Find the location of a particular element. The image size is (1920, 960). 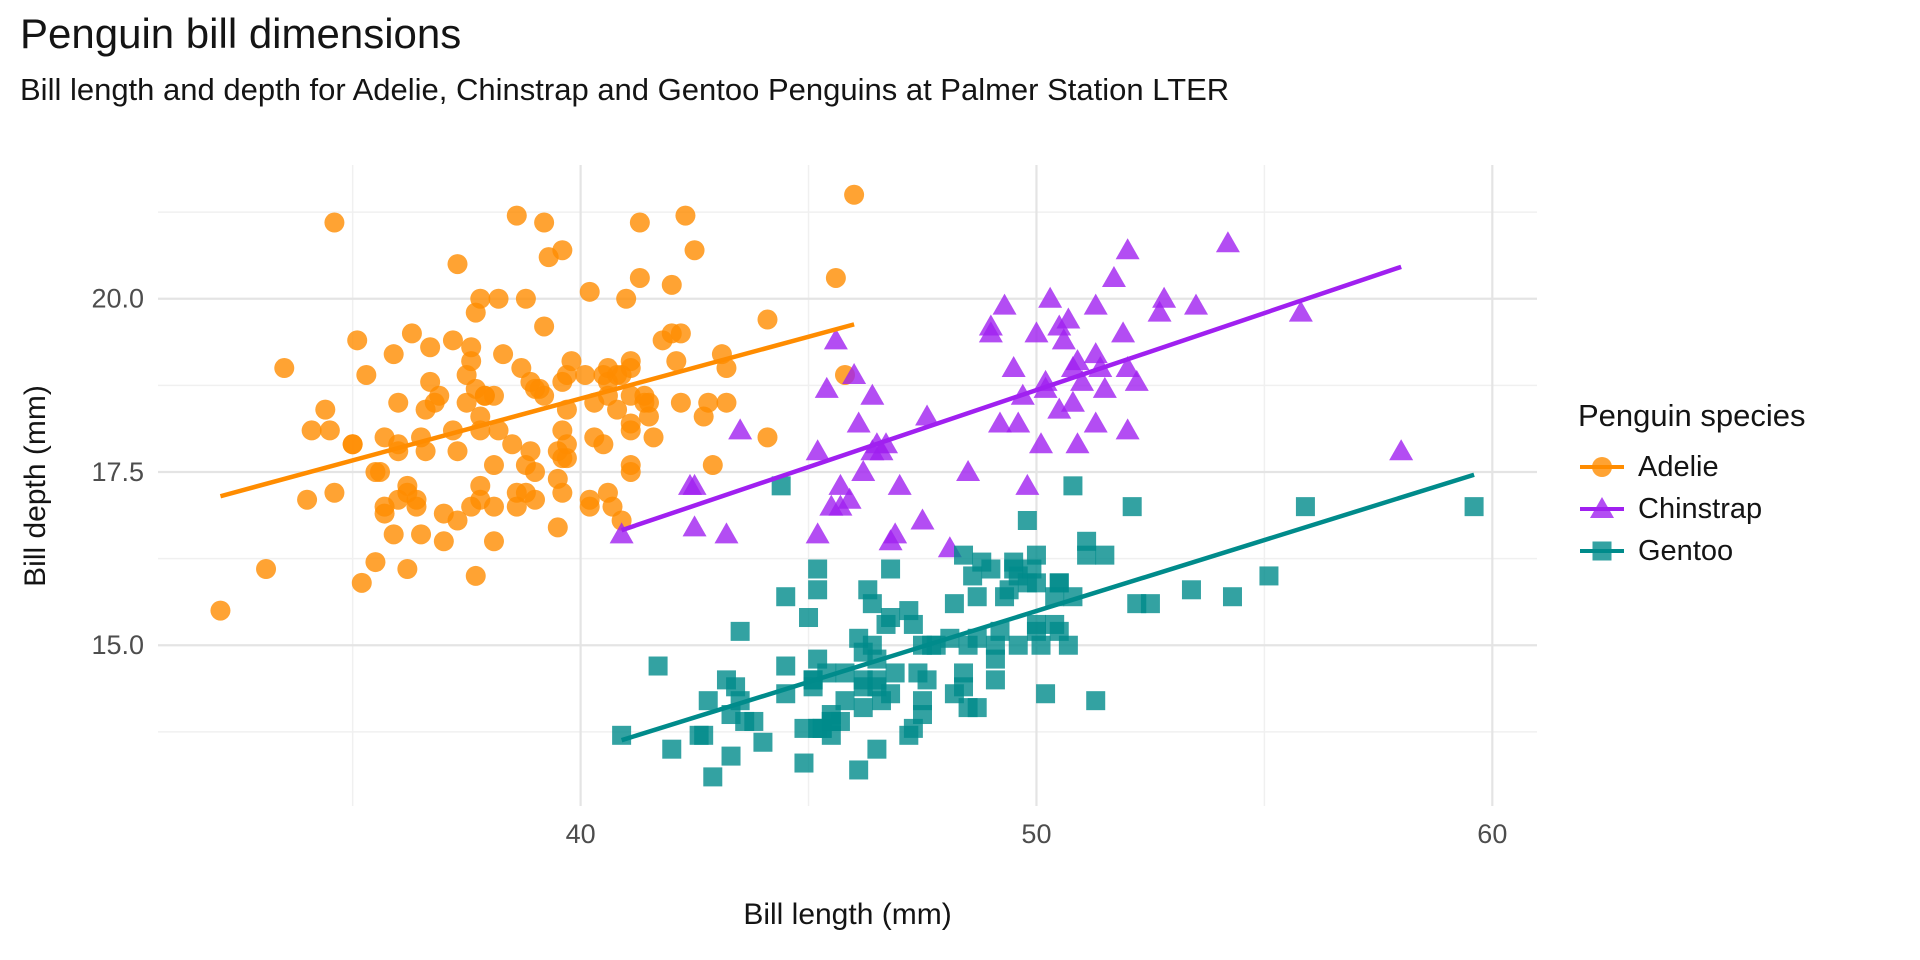

legend-item-gentoo: Gentoo is located at coordinates (1692, 551).